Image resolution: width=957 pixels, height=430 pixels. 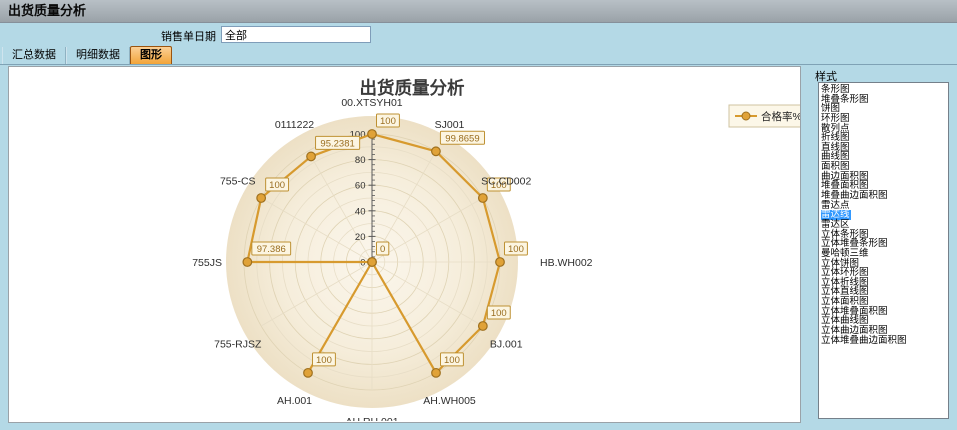 I want to click on style-option: 散列点, so click(x=835, y=128).